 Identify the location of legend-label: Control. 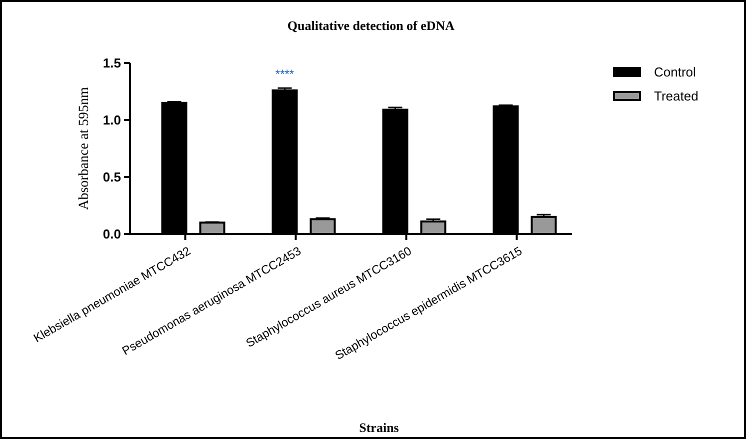
(675, 72).